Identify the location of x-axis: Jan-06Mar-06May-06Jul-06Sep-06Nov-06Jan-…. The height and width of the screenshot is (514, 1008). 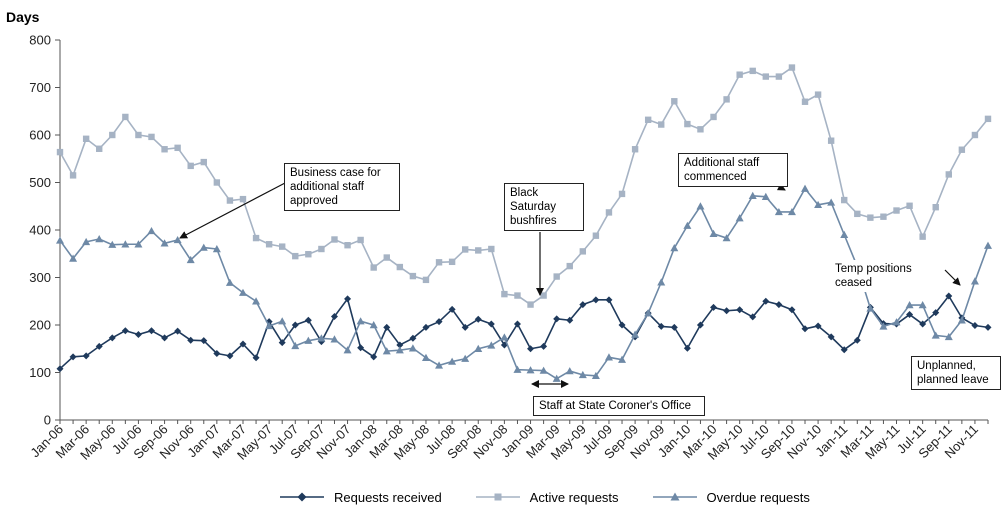
(508, 441).